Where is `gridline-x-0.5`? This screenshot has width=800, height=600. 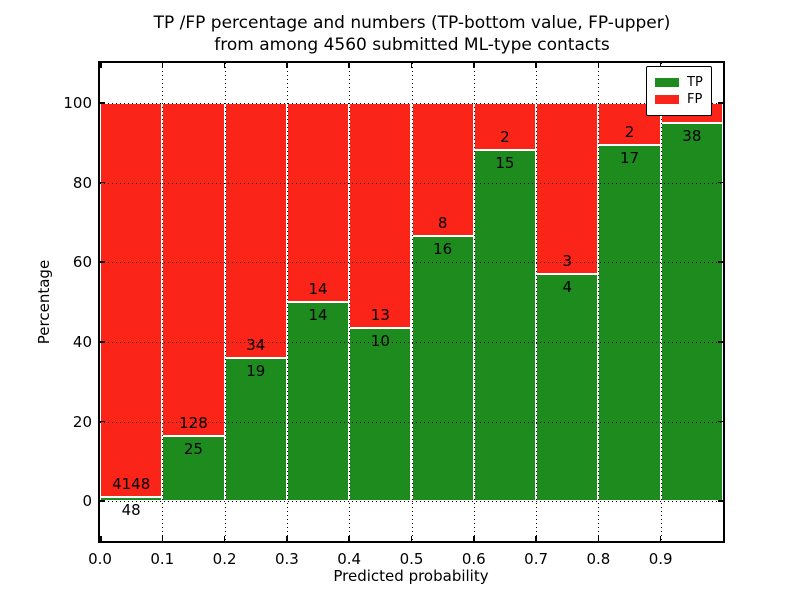 gridline-x-0.5 is located at coordinates (412, 302).